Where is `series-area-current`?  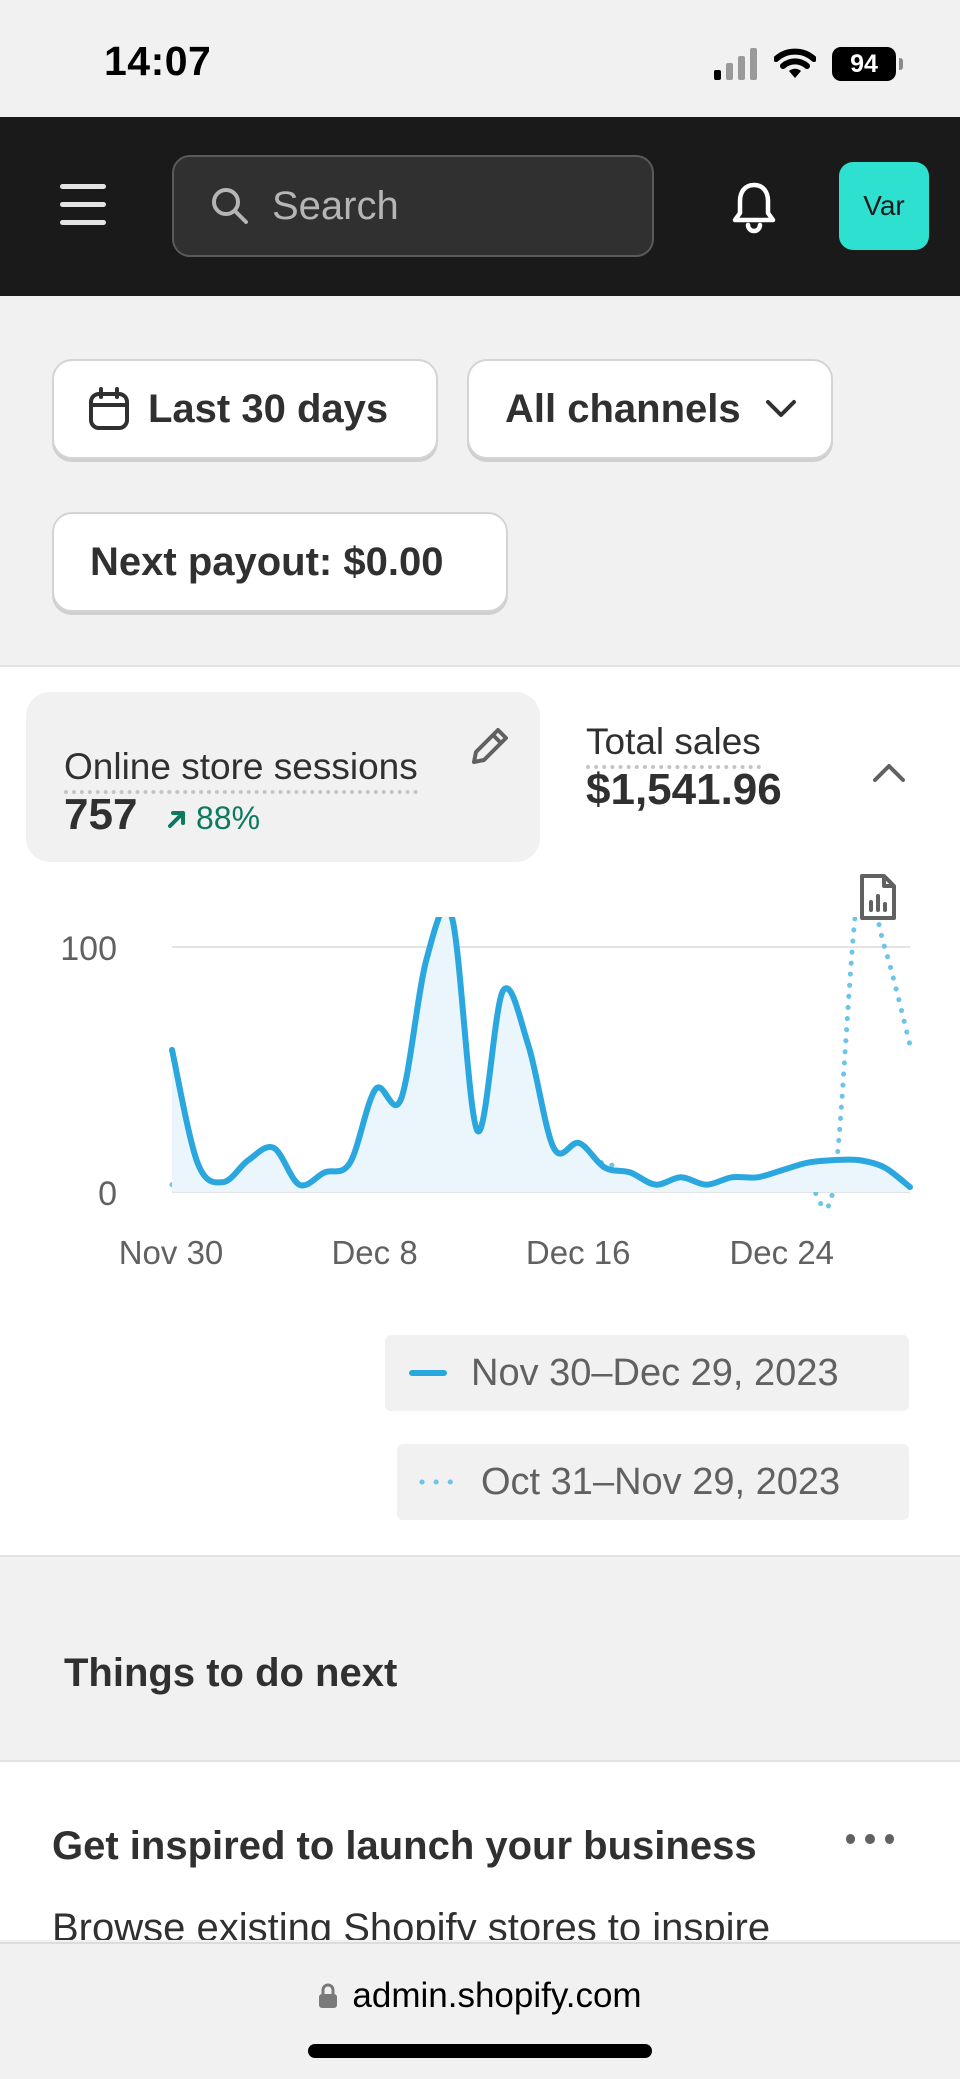
series-area-current is located at coordinates (541, 1054).